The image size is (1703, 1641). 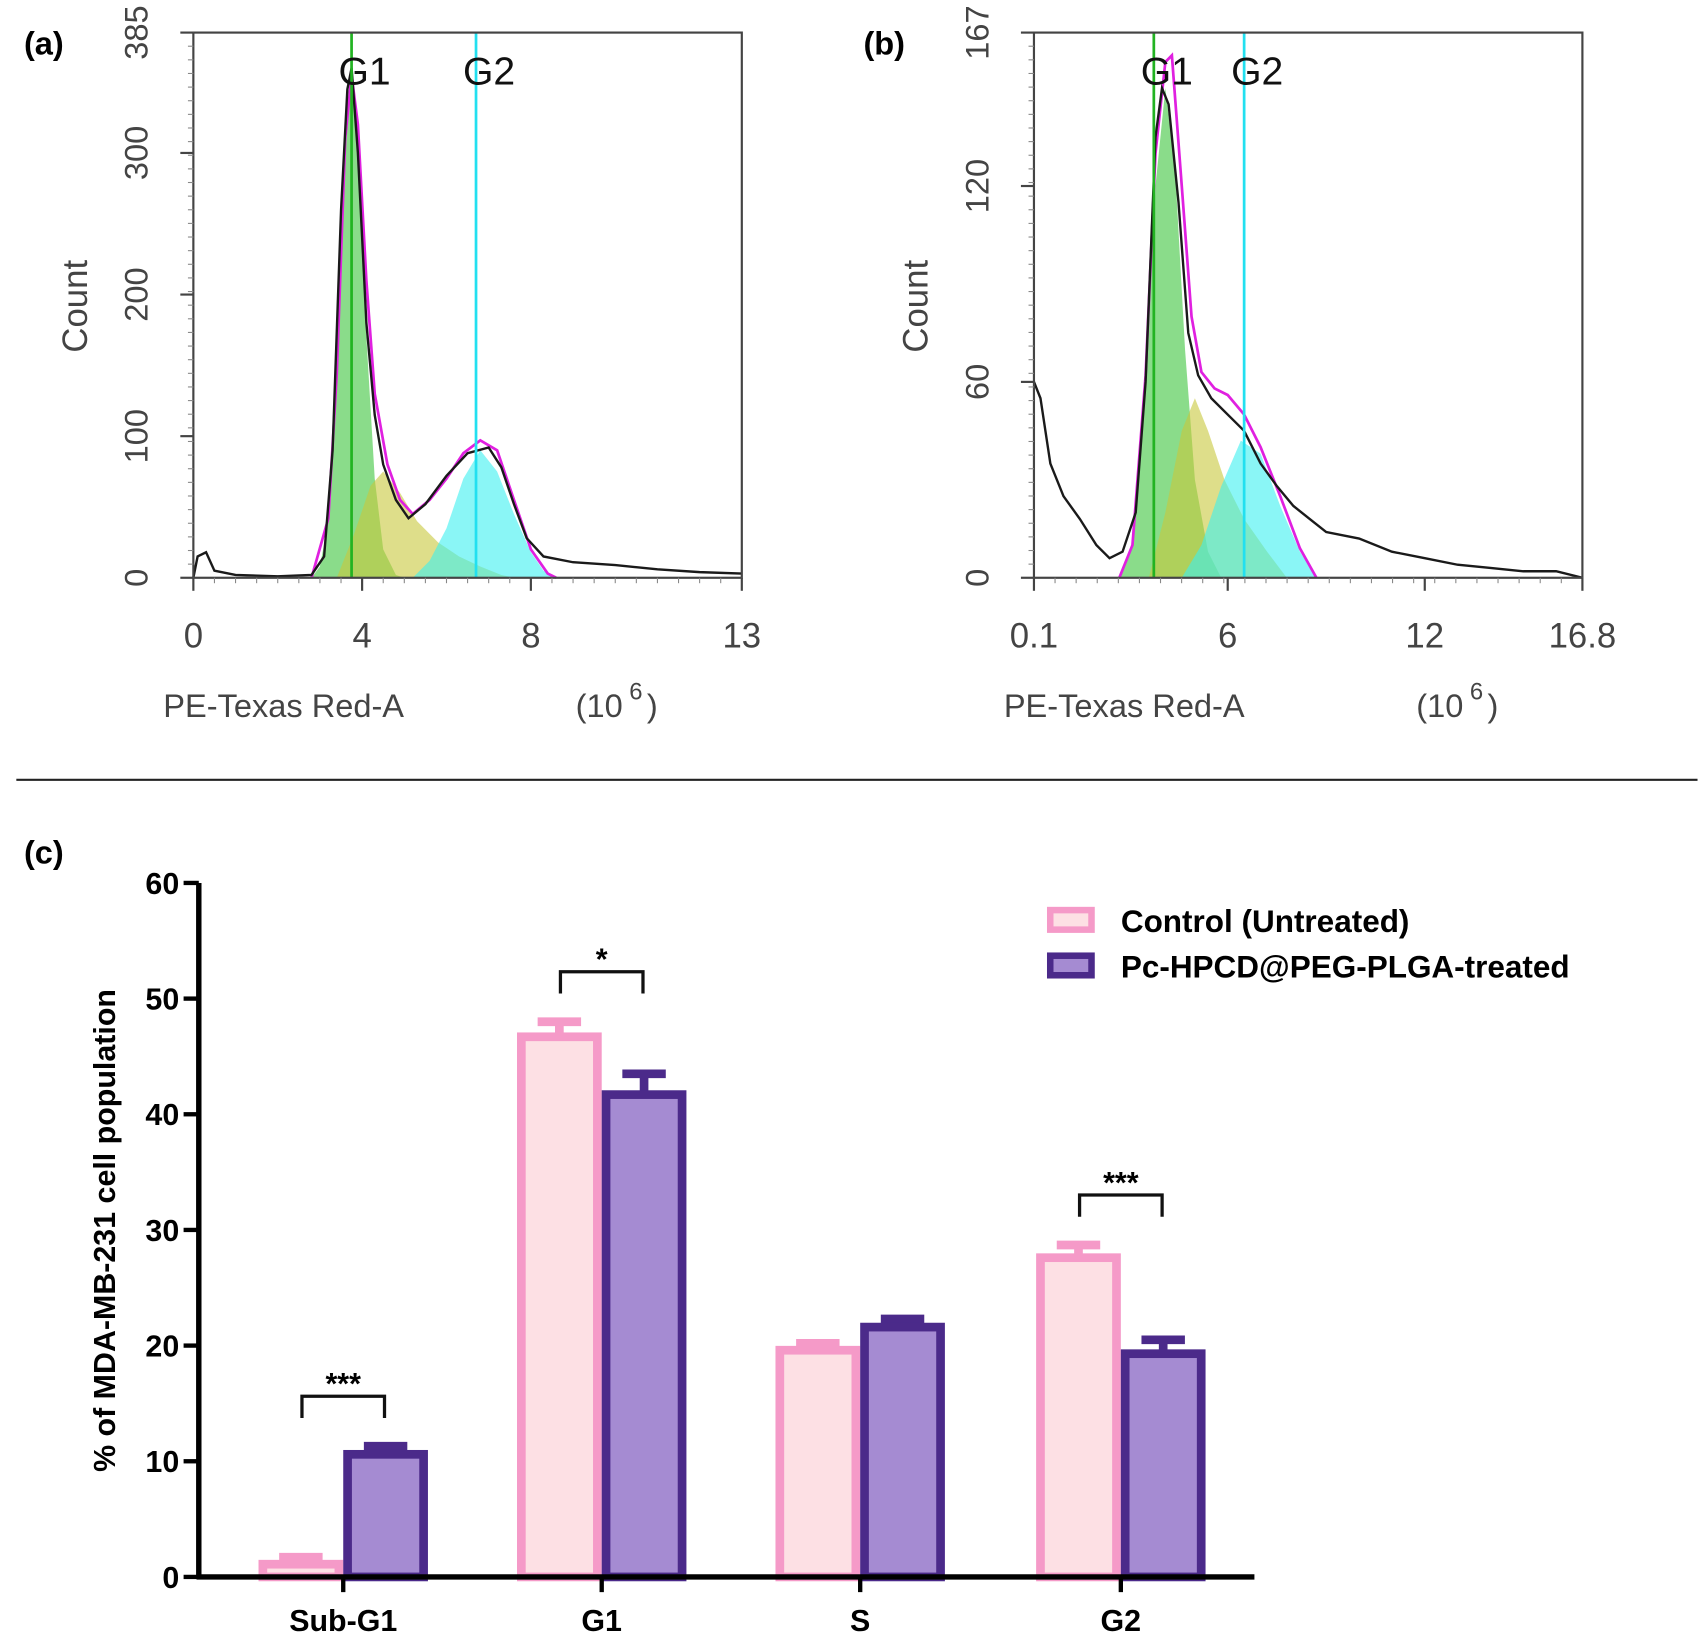 What do you see at coordinates (137, 294) in the screenshot?
I see `y-tick-label-a: 200` at bounding box center [137, 294].